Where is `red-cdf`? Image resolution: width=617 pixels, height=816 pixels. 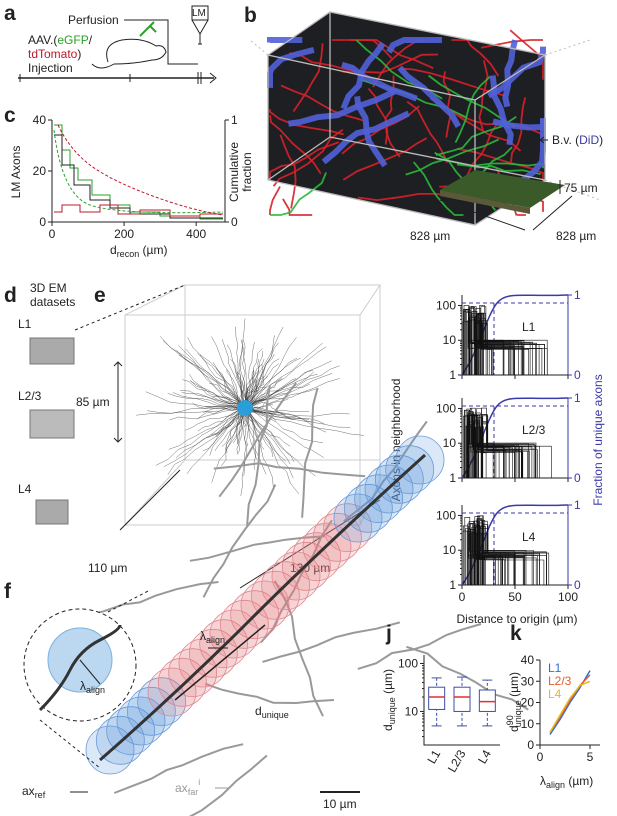 red-cdf is located at coordinates (140, 170).